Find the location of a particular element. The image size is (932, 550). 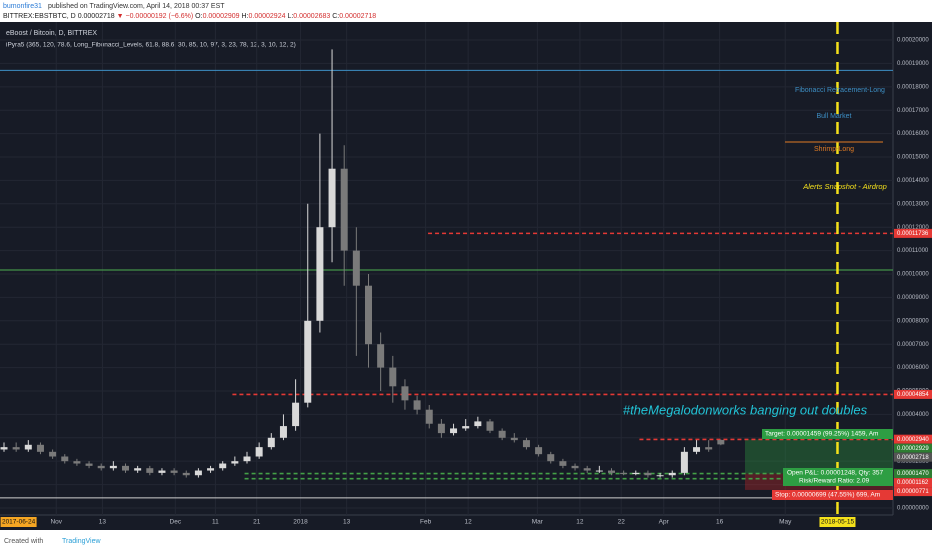

stop-label: Stop: 0.00000699 (47.55%) 699, Am is located at coordinates (827, 495).